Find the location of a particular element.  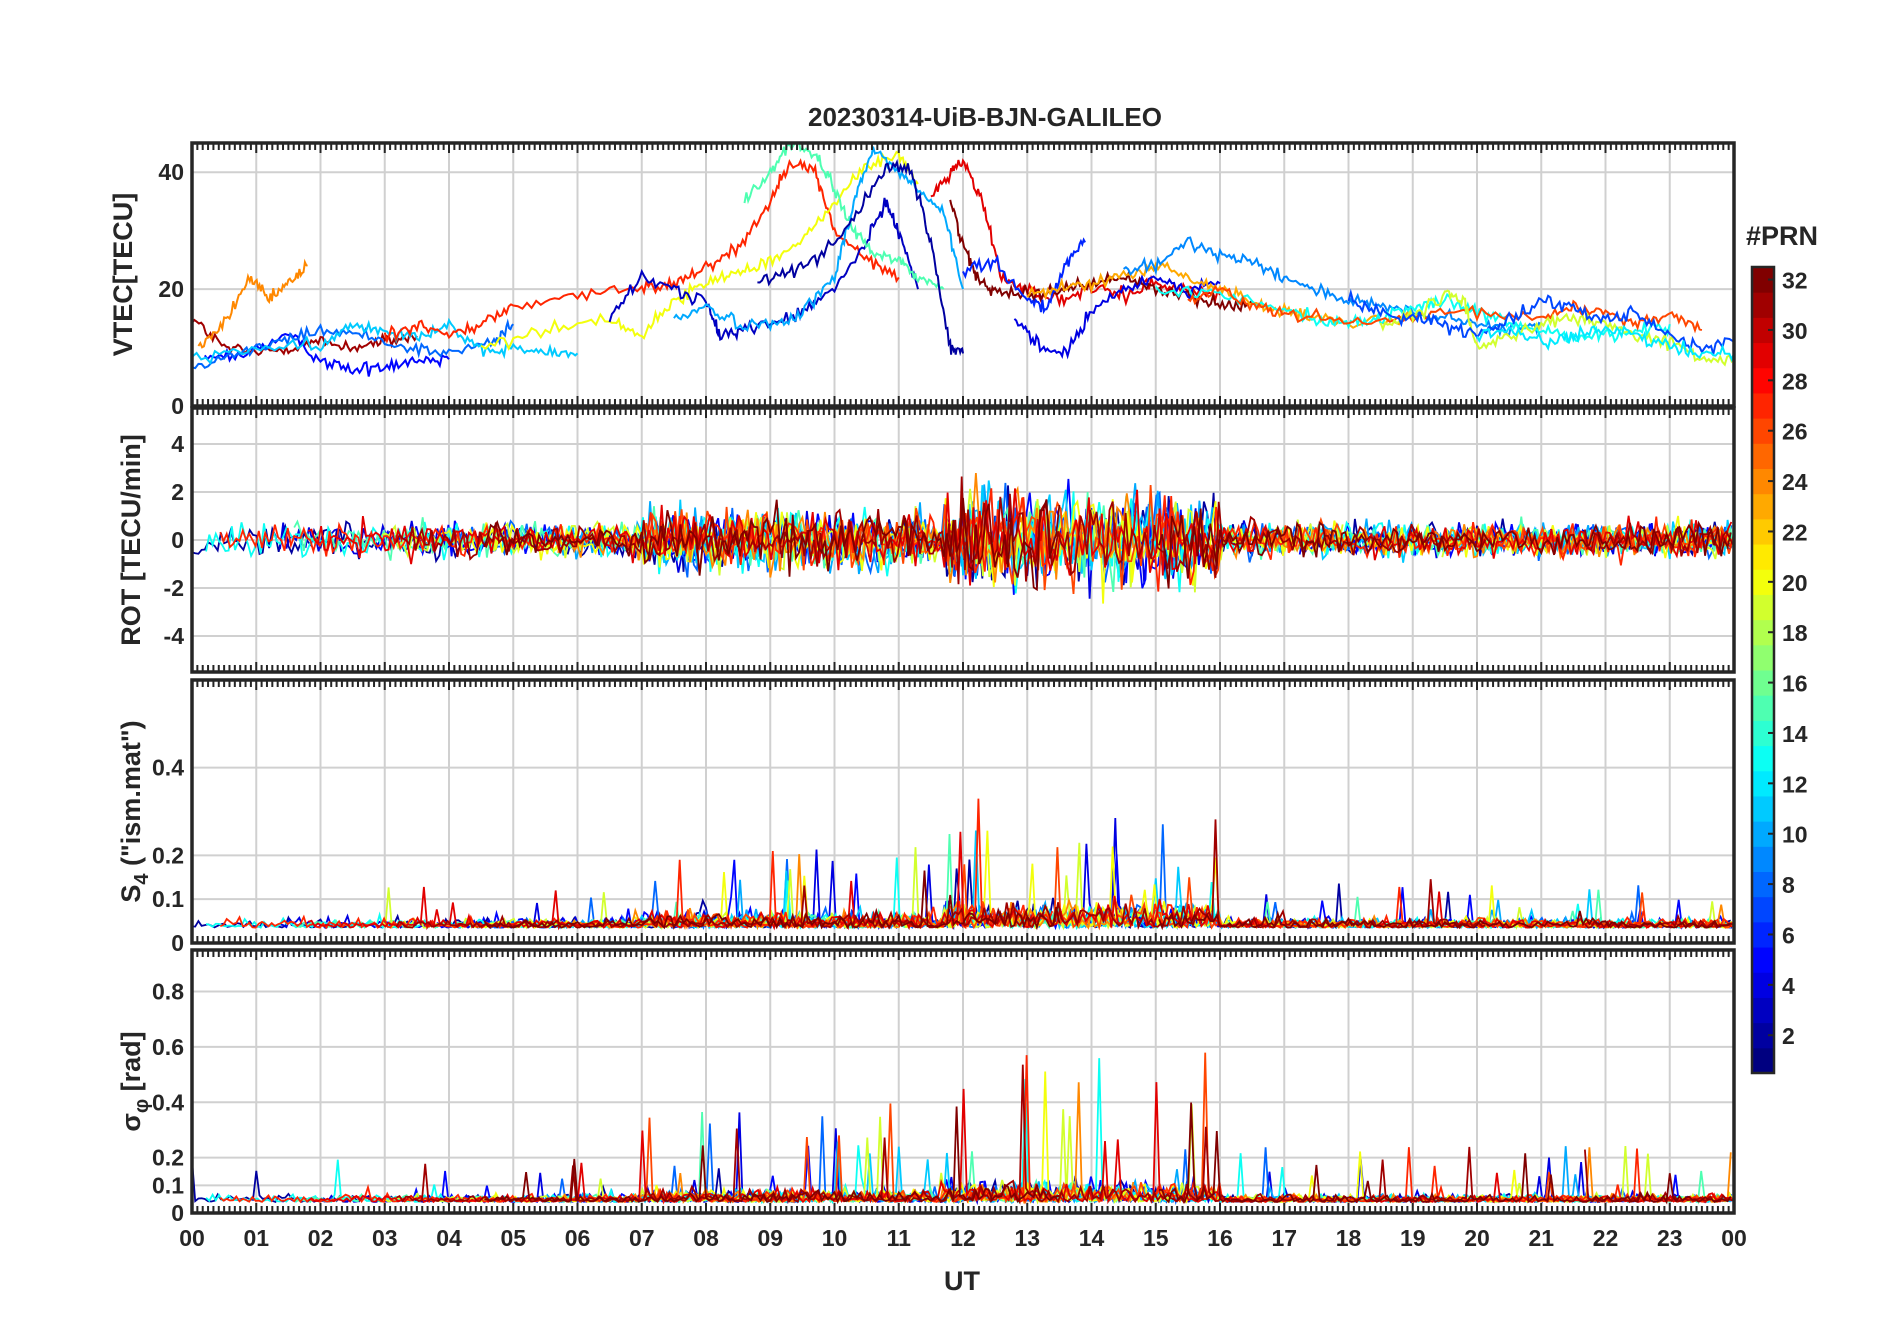

x-tick-label: 09 is located at coordinates (770, 1238).